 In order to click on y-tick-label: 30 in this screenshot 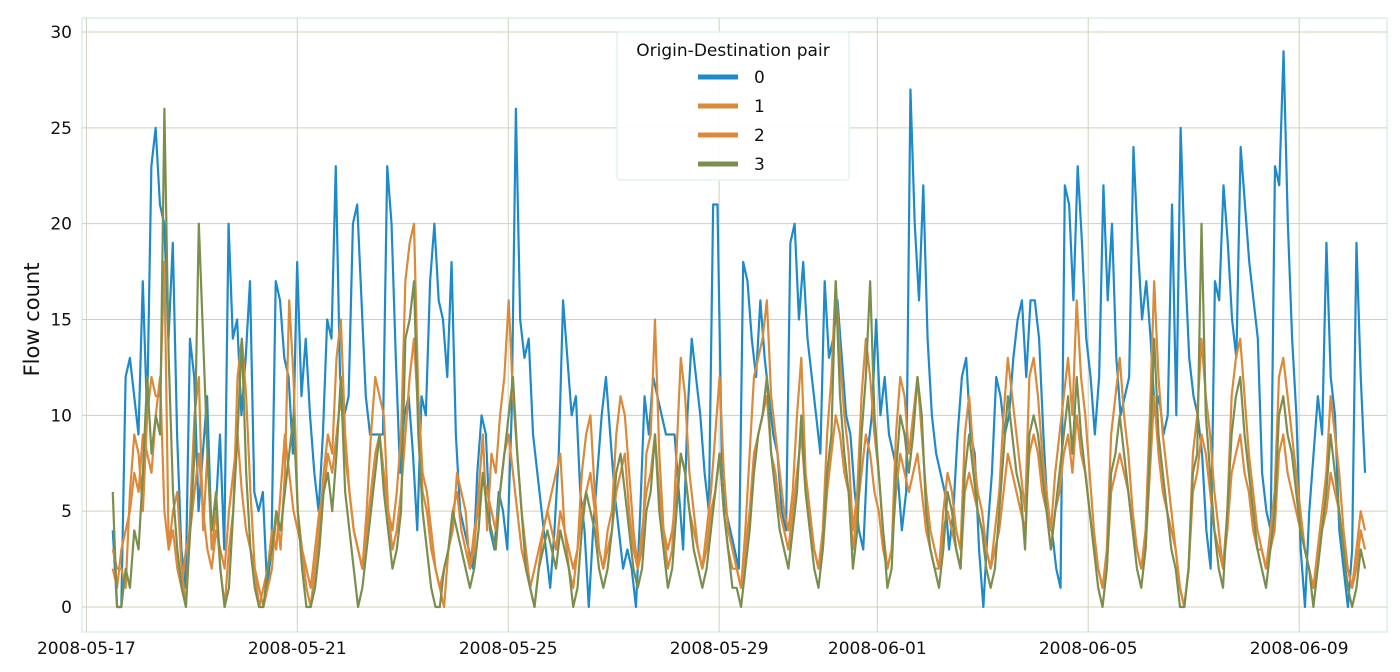, I will do `click(61, 33)`.